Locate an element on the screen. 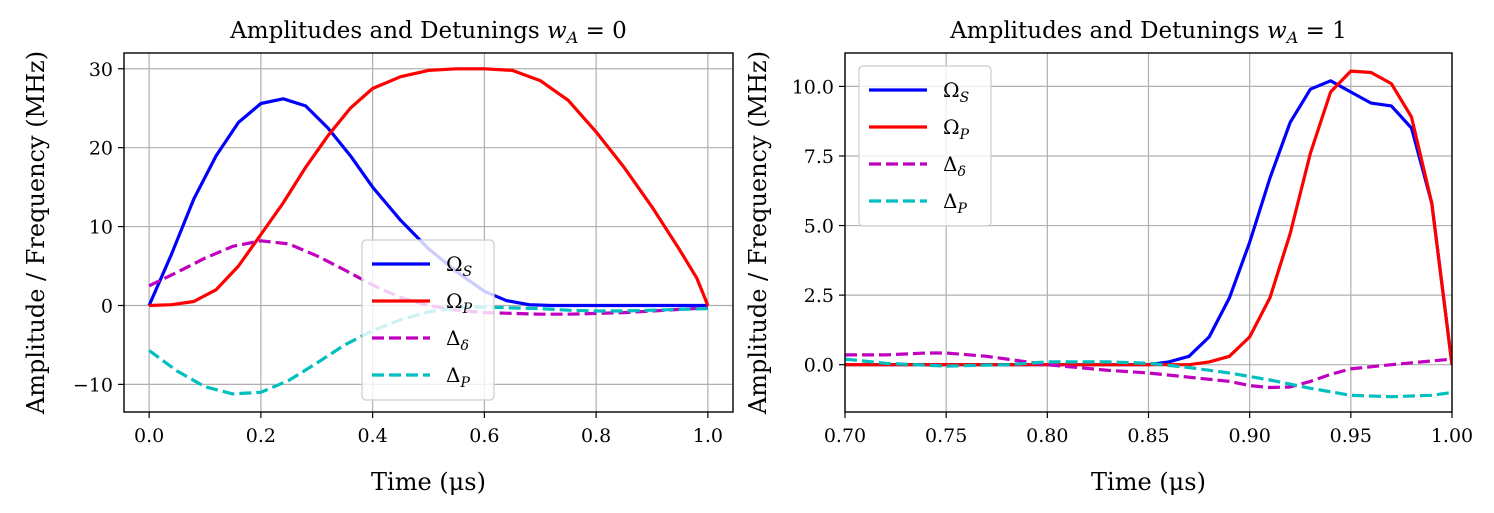  chart-title: Amplitudes and Detunings wA = 0 is located at coordinates (428, 32).